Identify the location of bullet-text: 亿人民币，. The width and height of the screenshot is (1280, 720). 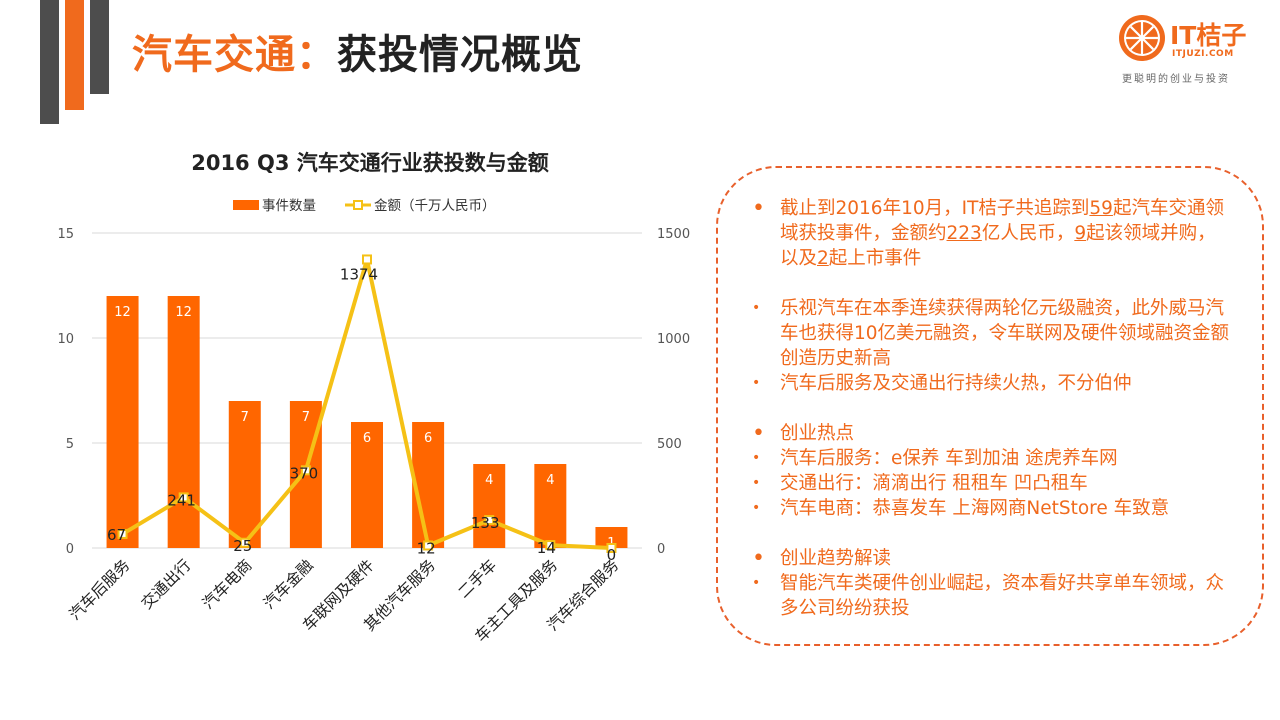
(1028, 233).